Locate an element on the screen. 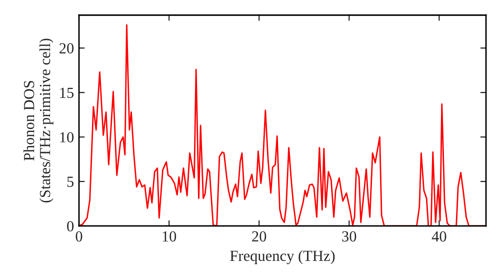 Image resolution: width=500 pixels, height=280 pixels. x-tick-label: 20 is located at coordinates (259, 236).